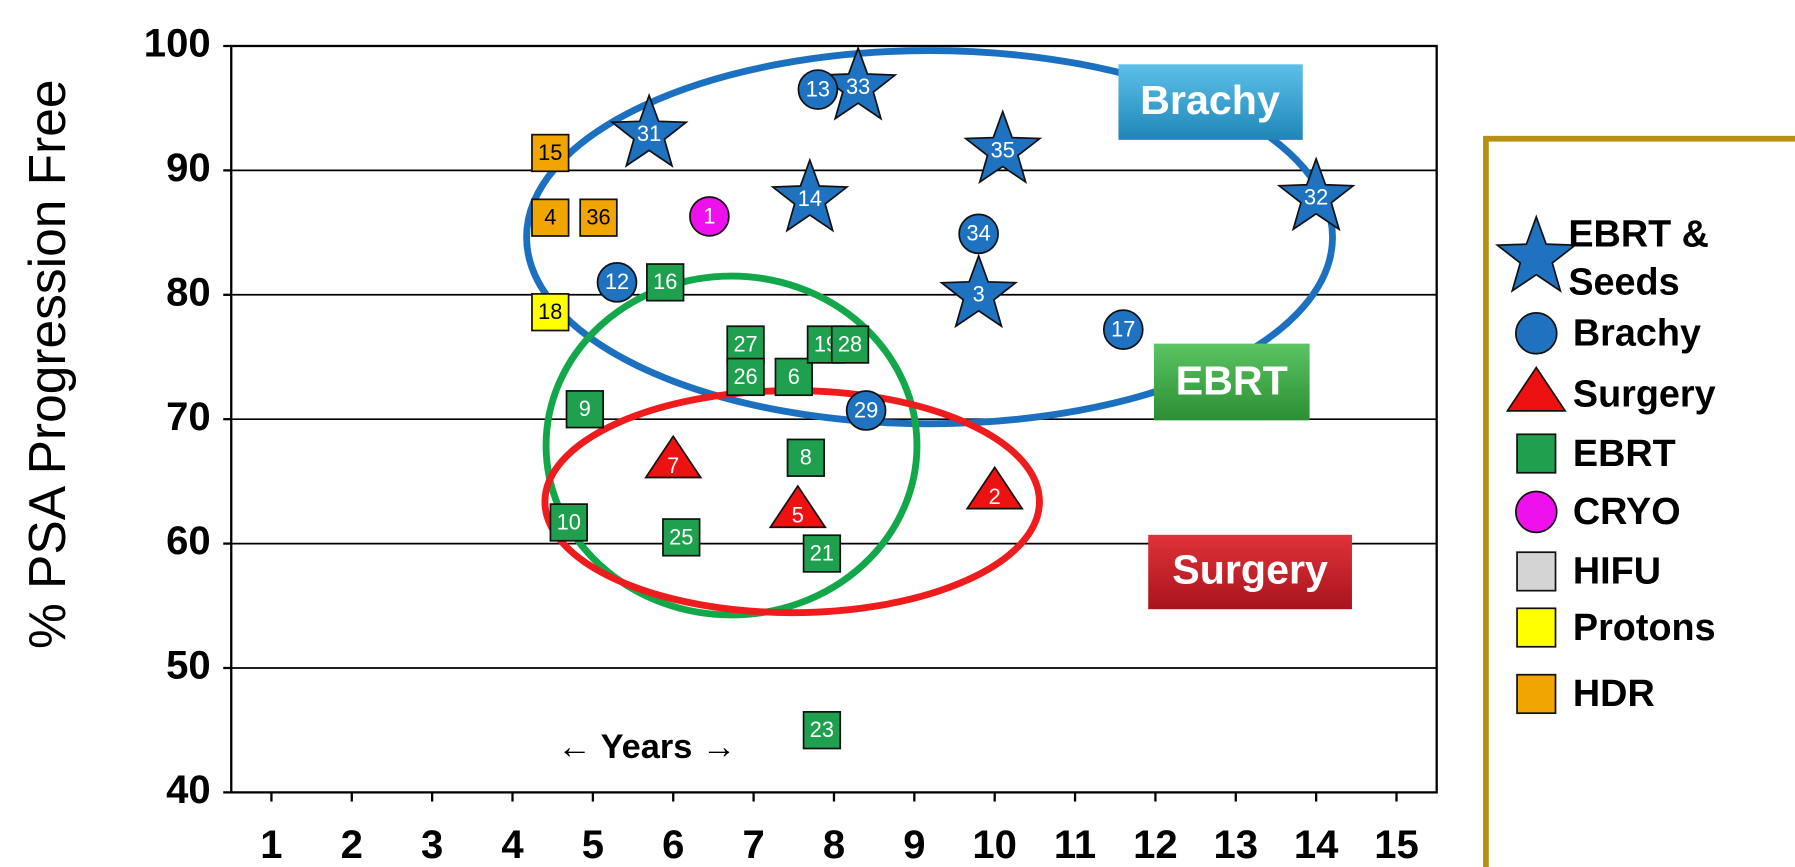 Image resolution: width=1795 pixels, height=867 pixels. Describe the element at coordinates (1617, 572) in the screenshot. I see `legend-label: HIFU` at that location.